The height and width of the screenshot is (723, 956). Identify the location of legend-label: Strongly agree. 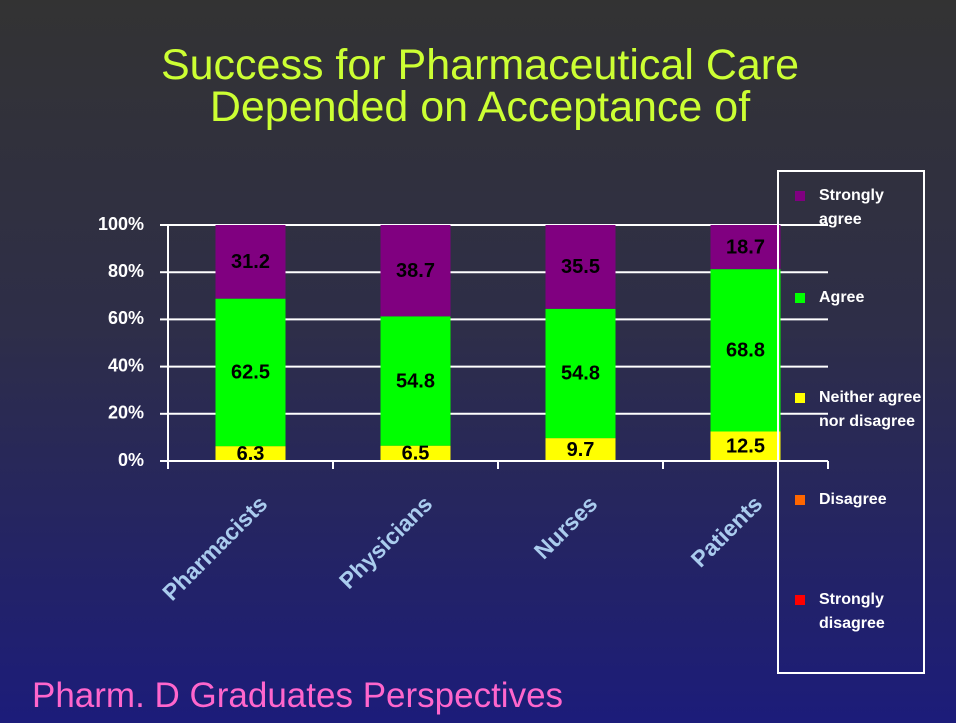
(851, 207).